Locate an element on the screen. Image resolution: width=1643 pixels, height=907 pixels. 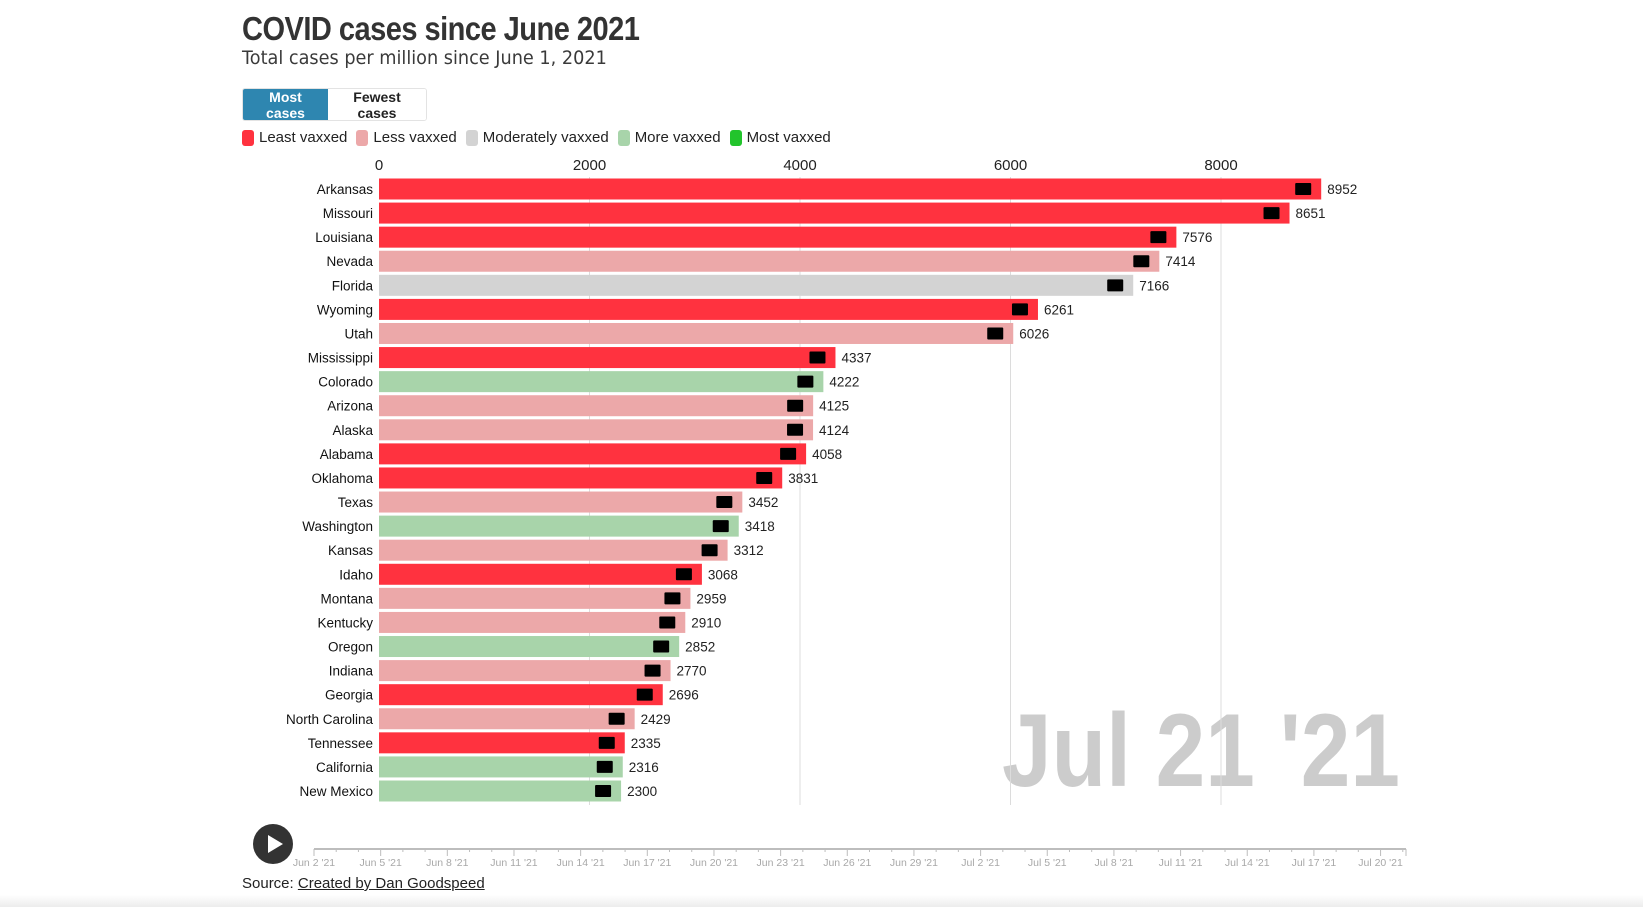
legend-label: Least vaxxed is located at coordinates (303, 137).